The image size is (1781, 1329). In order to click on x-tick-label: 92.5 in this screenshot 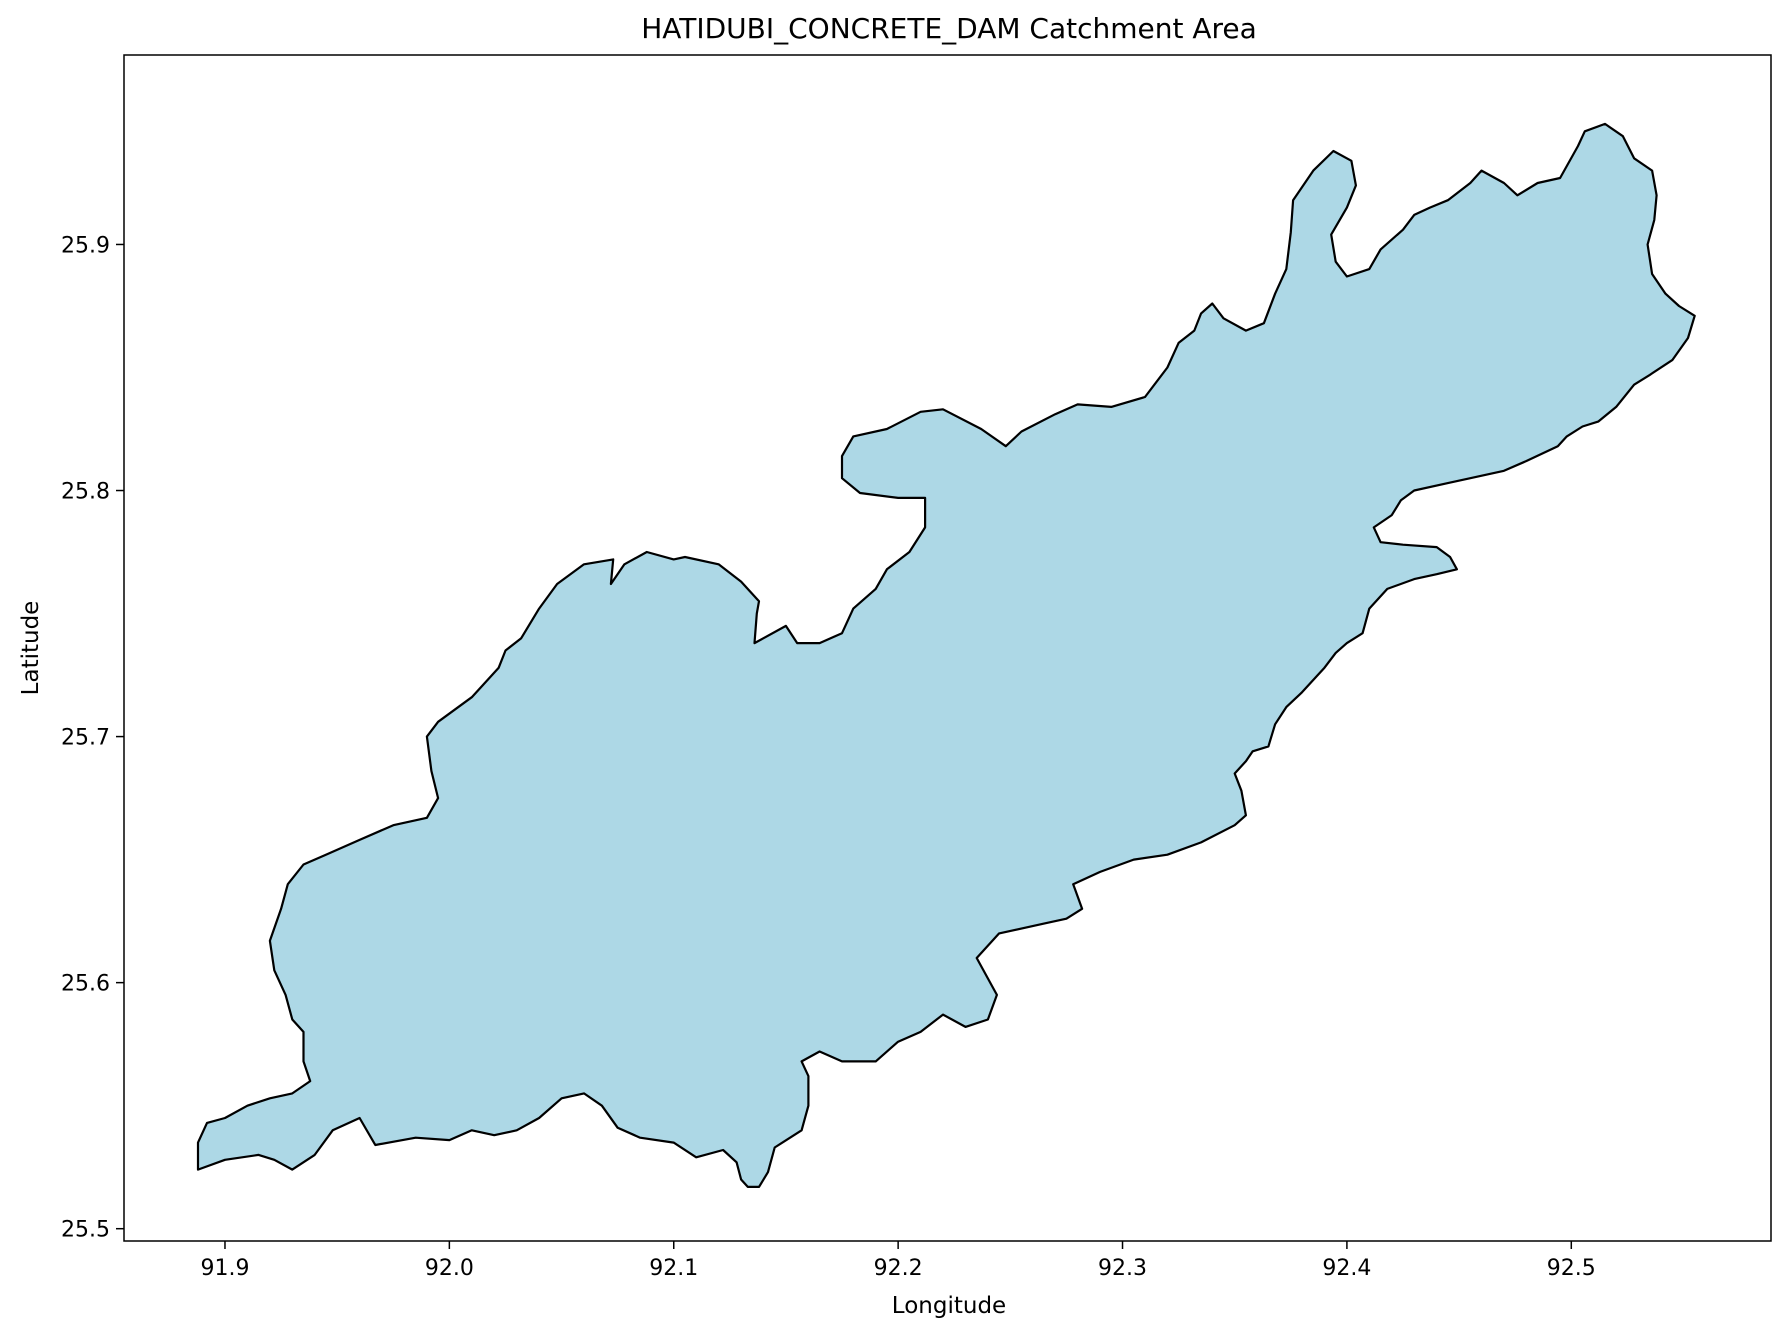, I will do `click(1571, 1268)`.